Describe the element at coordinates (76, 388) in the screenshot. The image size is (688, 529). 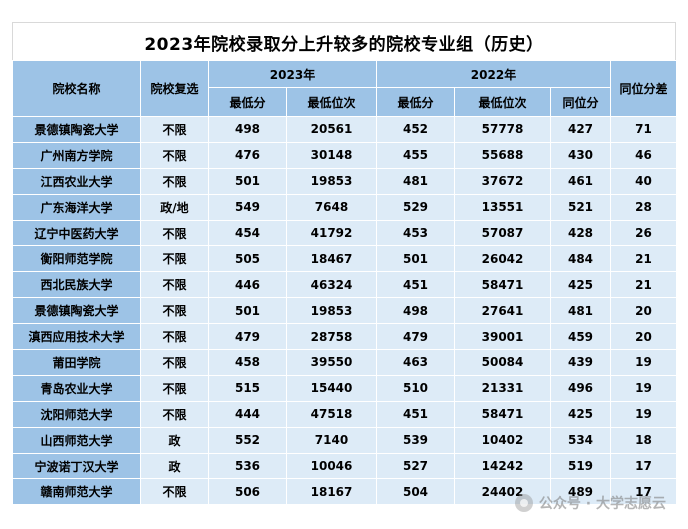
I see `row-school: 青岛农业大学` at that location.